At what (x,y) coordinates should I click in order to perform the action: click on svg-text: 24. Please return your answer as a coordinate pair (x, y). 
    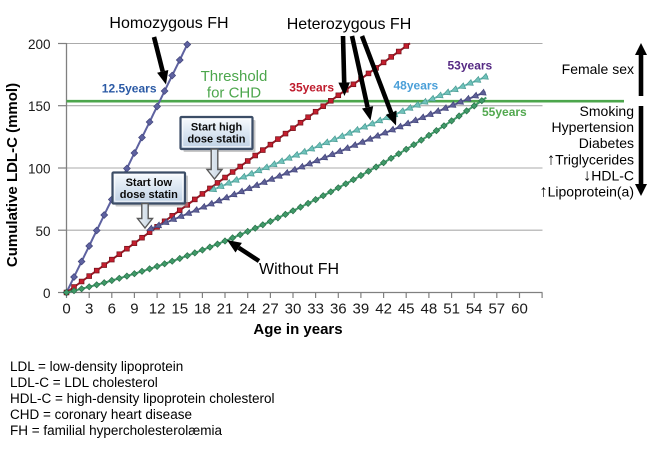
    Looking at the image, I should click on (247, 309).